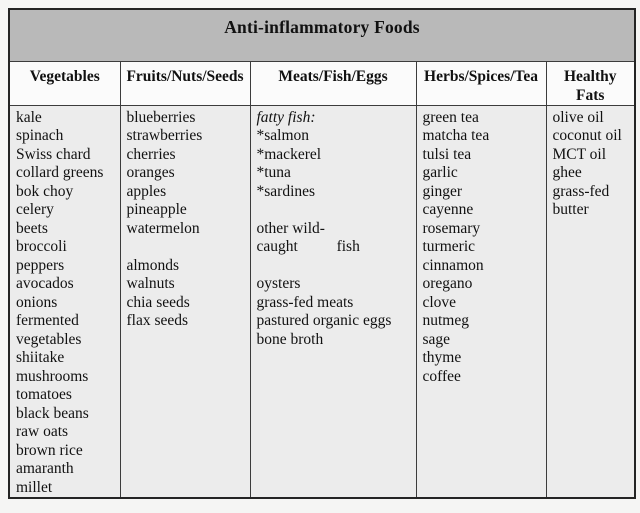 Image resolution: width=640 pixels, height=513 pixels. I want to click on food-item: bok choy, so click(45, 191).